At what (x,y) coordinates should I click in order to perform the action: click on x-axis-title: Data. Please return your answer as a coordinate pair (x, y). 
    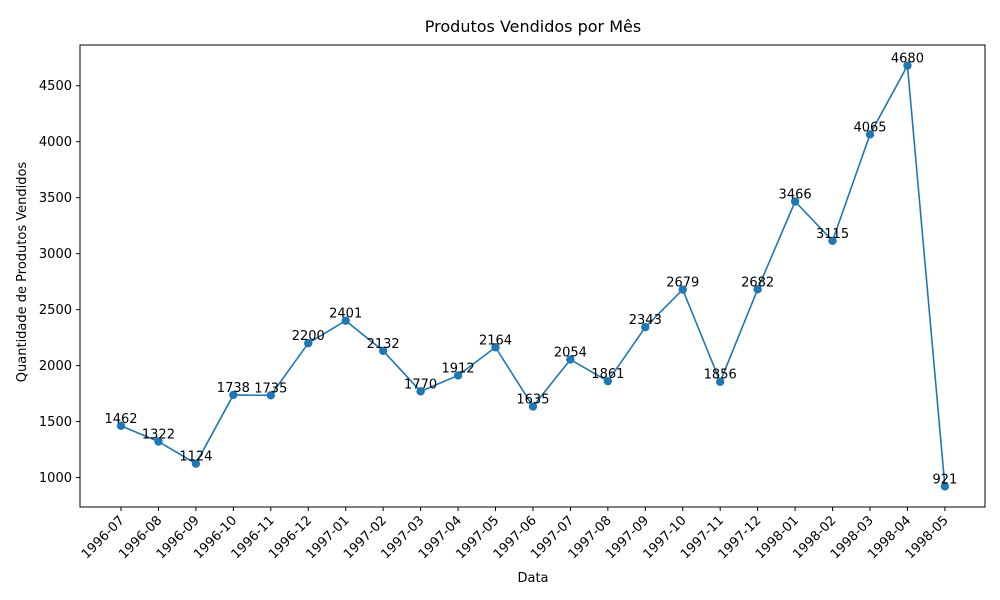
    Looking at the image, I should click on (532, 578).